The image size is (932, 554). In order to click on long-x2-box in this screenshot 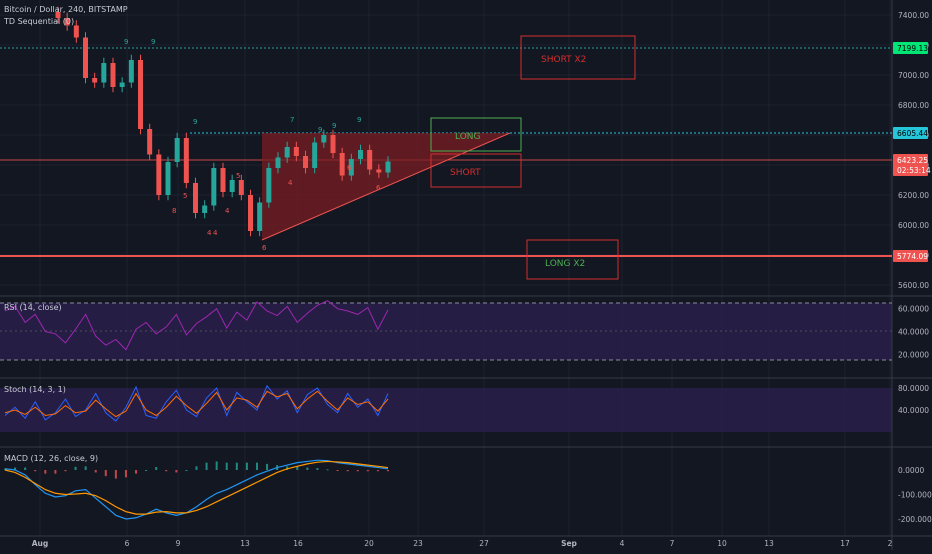, I will do `click(572, 259)`.